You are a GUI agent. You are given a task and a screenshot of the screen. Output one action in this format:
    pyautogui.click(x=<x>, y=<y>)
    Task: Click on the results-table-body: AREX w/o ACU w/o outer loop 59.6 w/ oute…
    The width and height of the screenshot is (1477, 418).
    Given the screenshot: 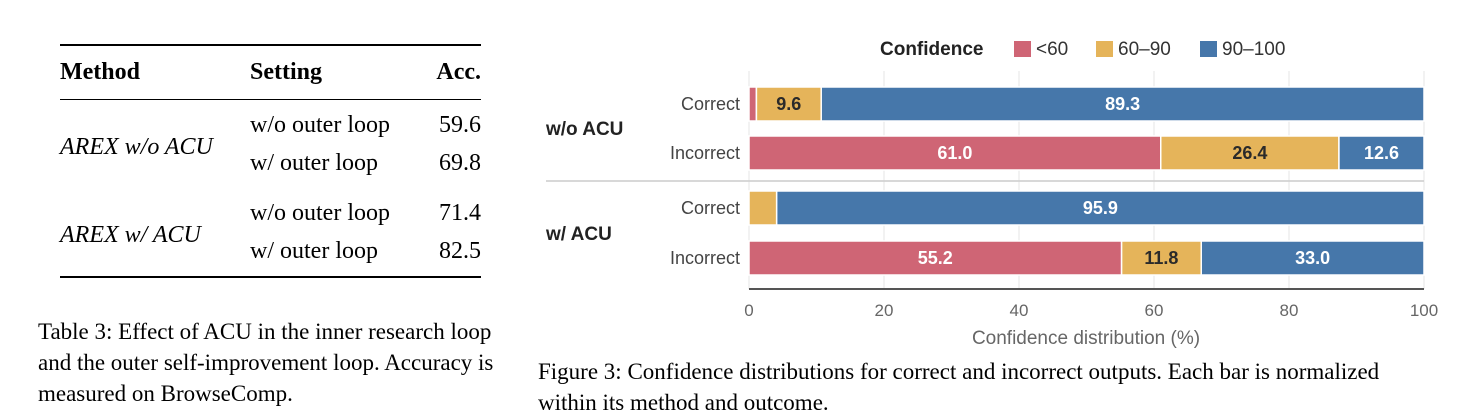 What is the action you would take?
    pyautogui.click(x=270, y=188)
    